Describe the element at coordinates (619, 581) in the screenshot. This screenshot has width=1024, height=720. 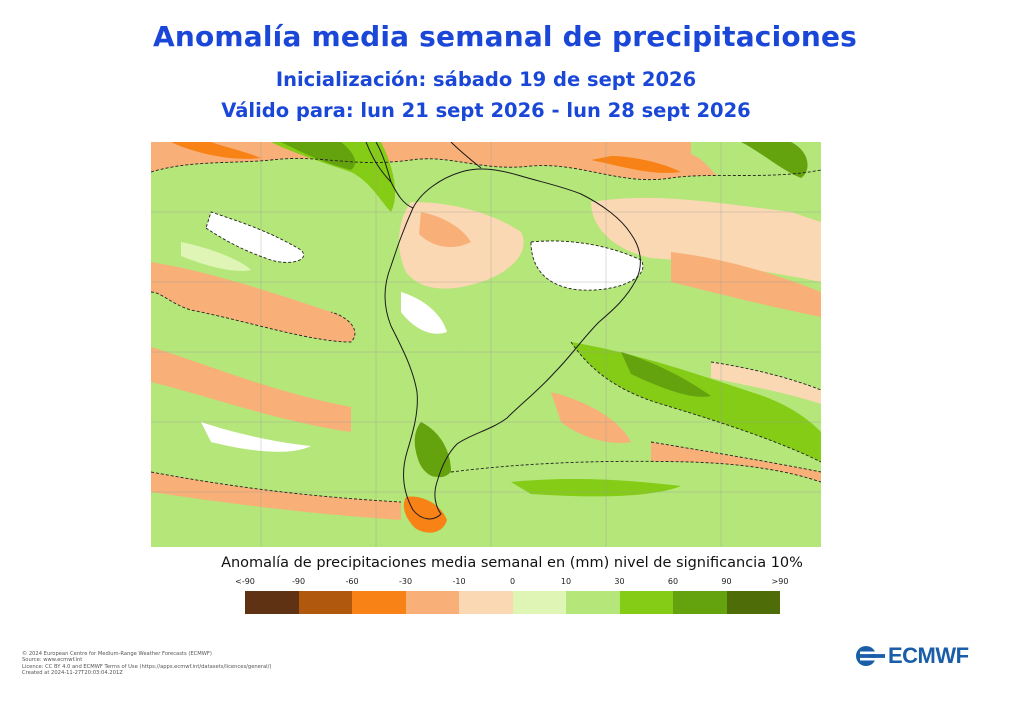
I see `legend-tick-label: 30` at that location.